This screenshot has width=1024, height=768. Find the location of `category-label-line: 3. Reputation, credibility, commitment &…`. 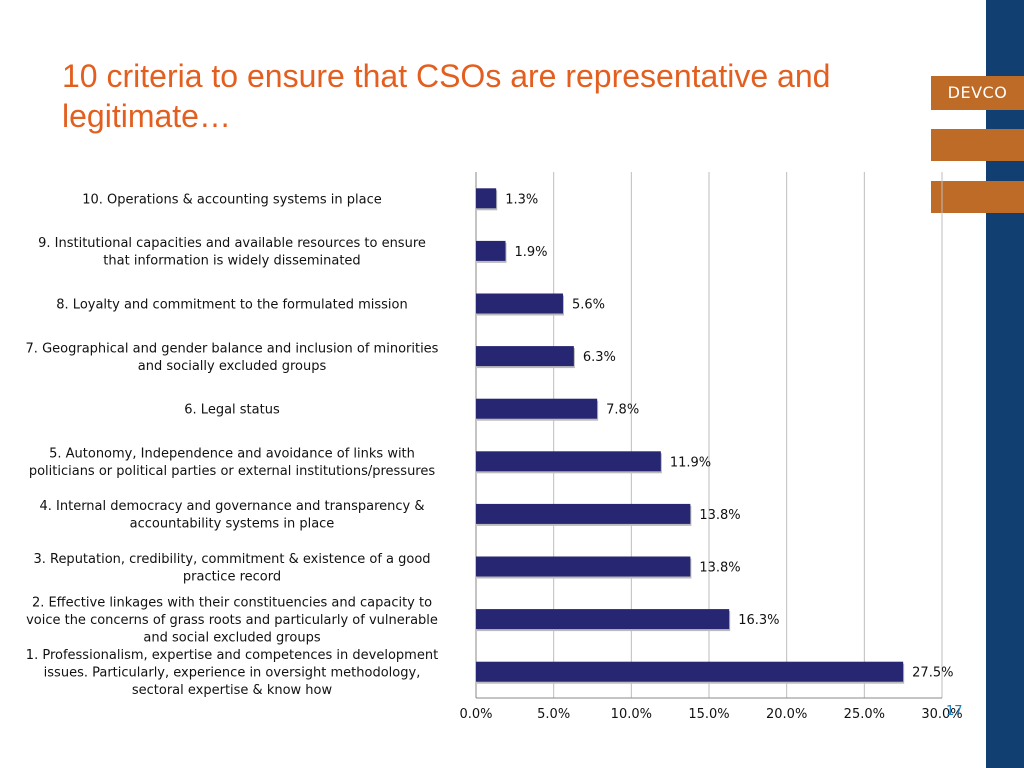

category-label-line: 3. Reputation, credibility, commitment &… is located at coordinates (231, 559).